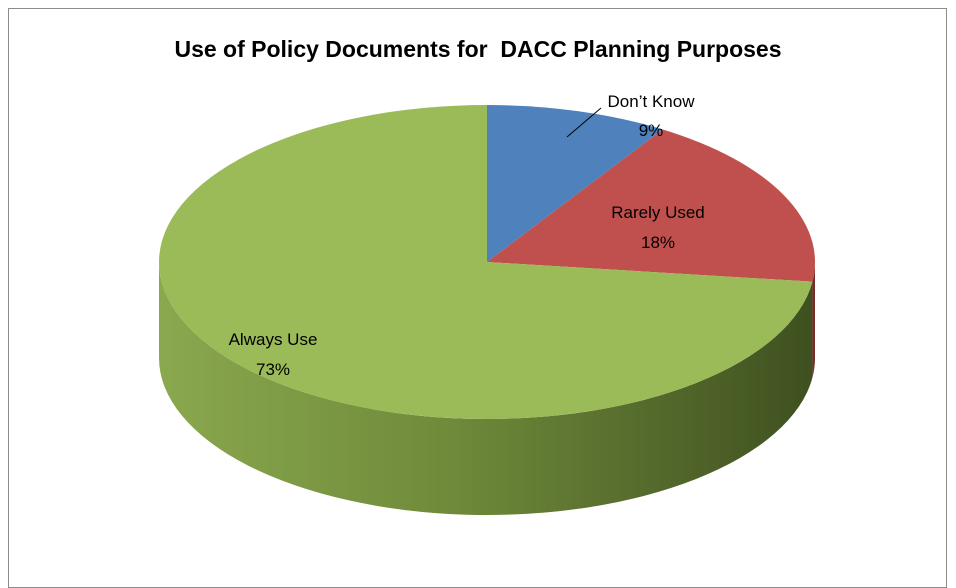 The height and width of the screenshot is (588, 956). What do you see at coordinates (273, 339) in the screenshot?
I see `slice-label-2: Always Use` at bounding box center [273, 339].